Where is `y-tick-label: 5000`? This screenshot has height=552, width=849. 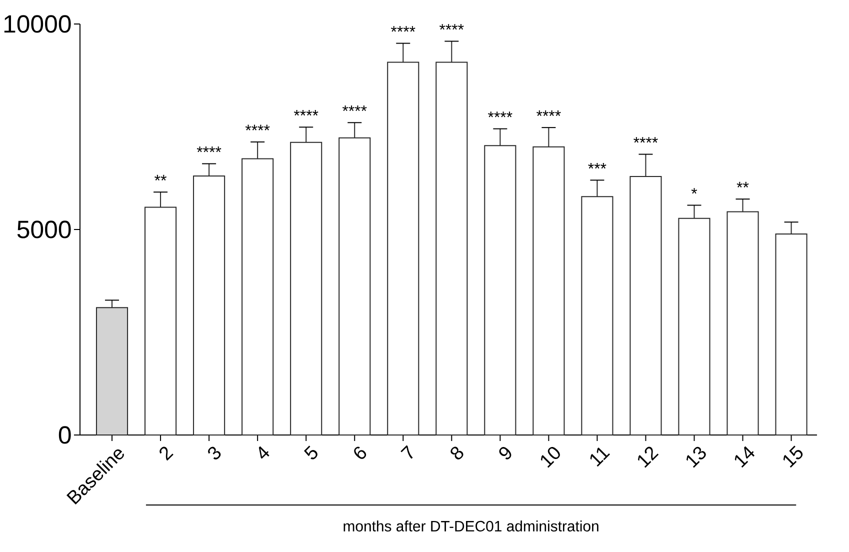 y-tick-label: 5000 is located at coordinates (44, 229).